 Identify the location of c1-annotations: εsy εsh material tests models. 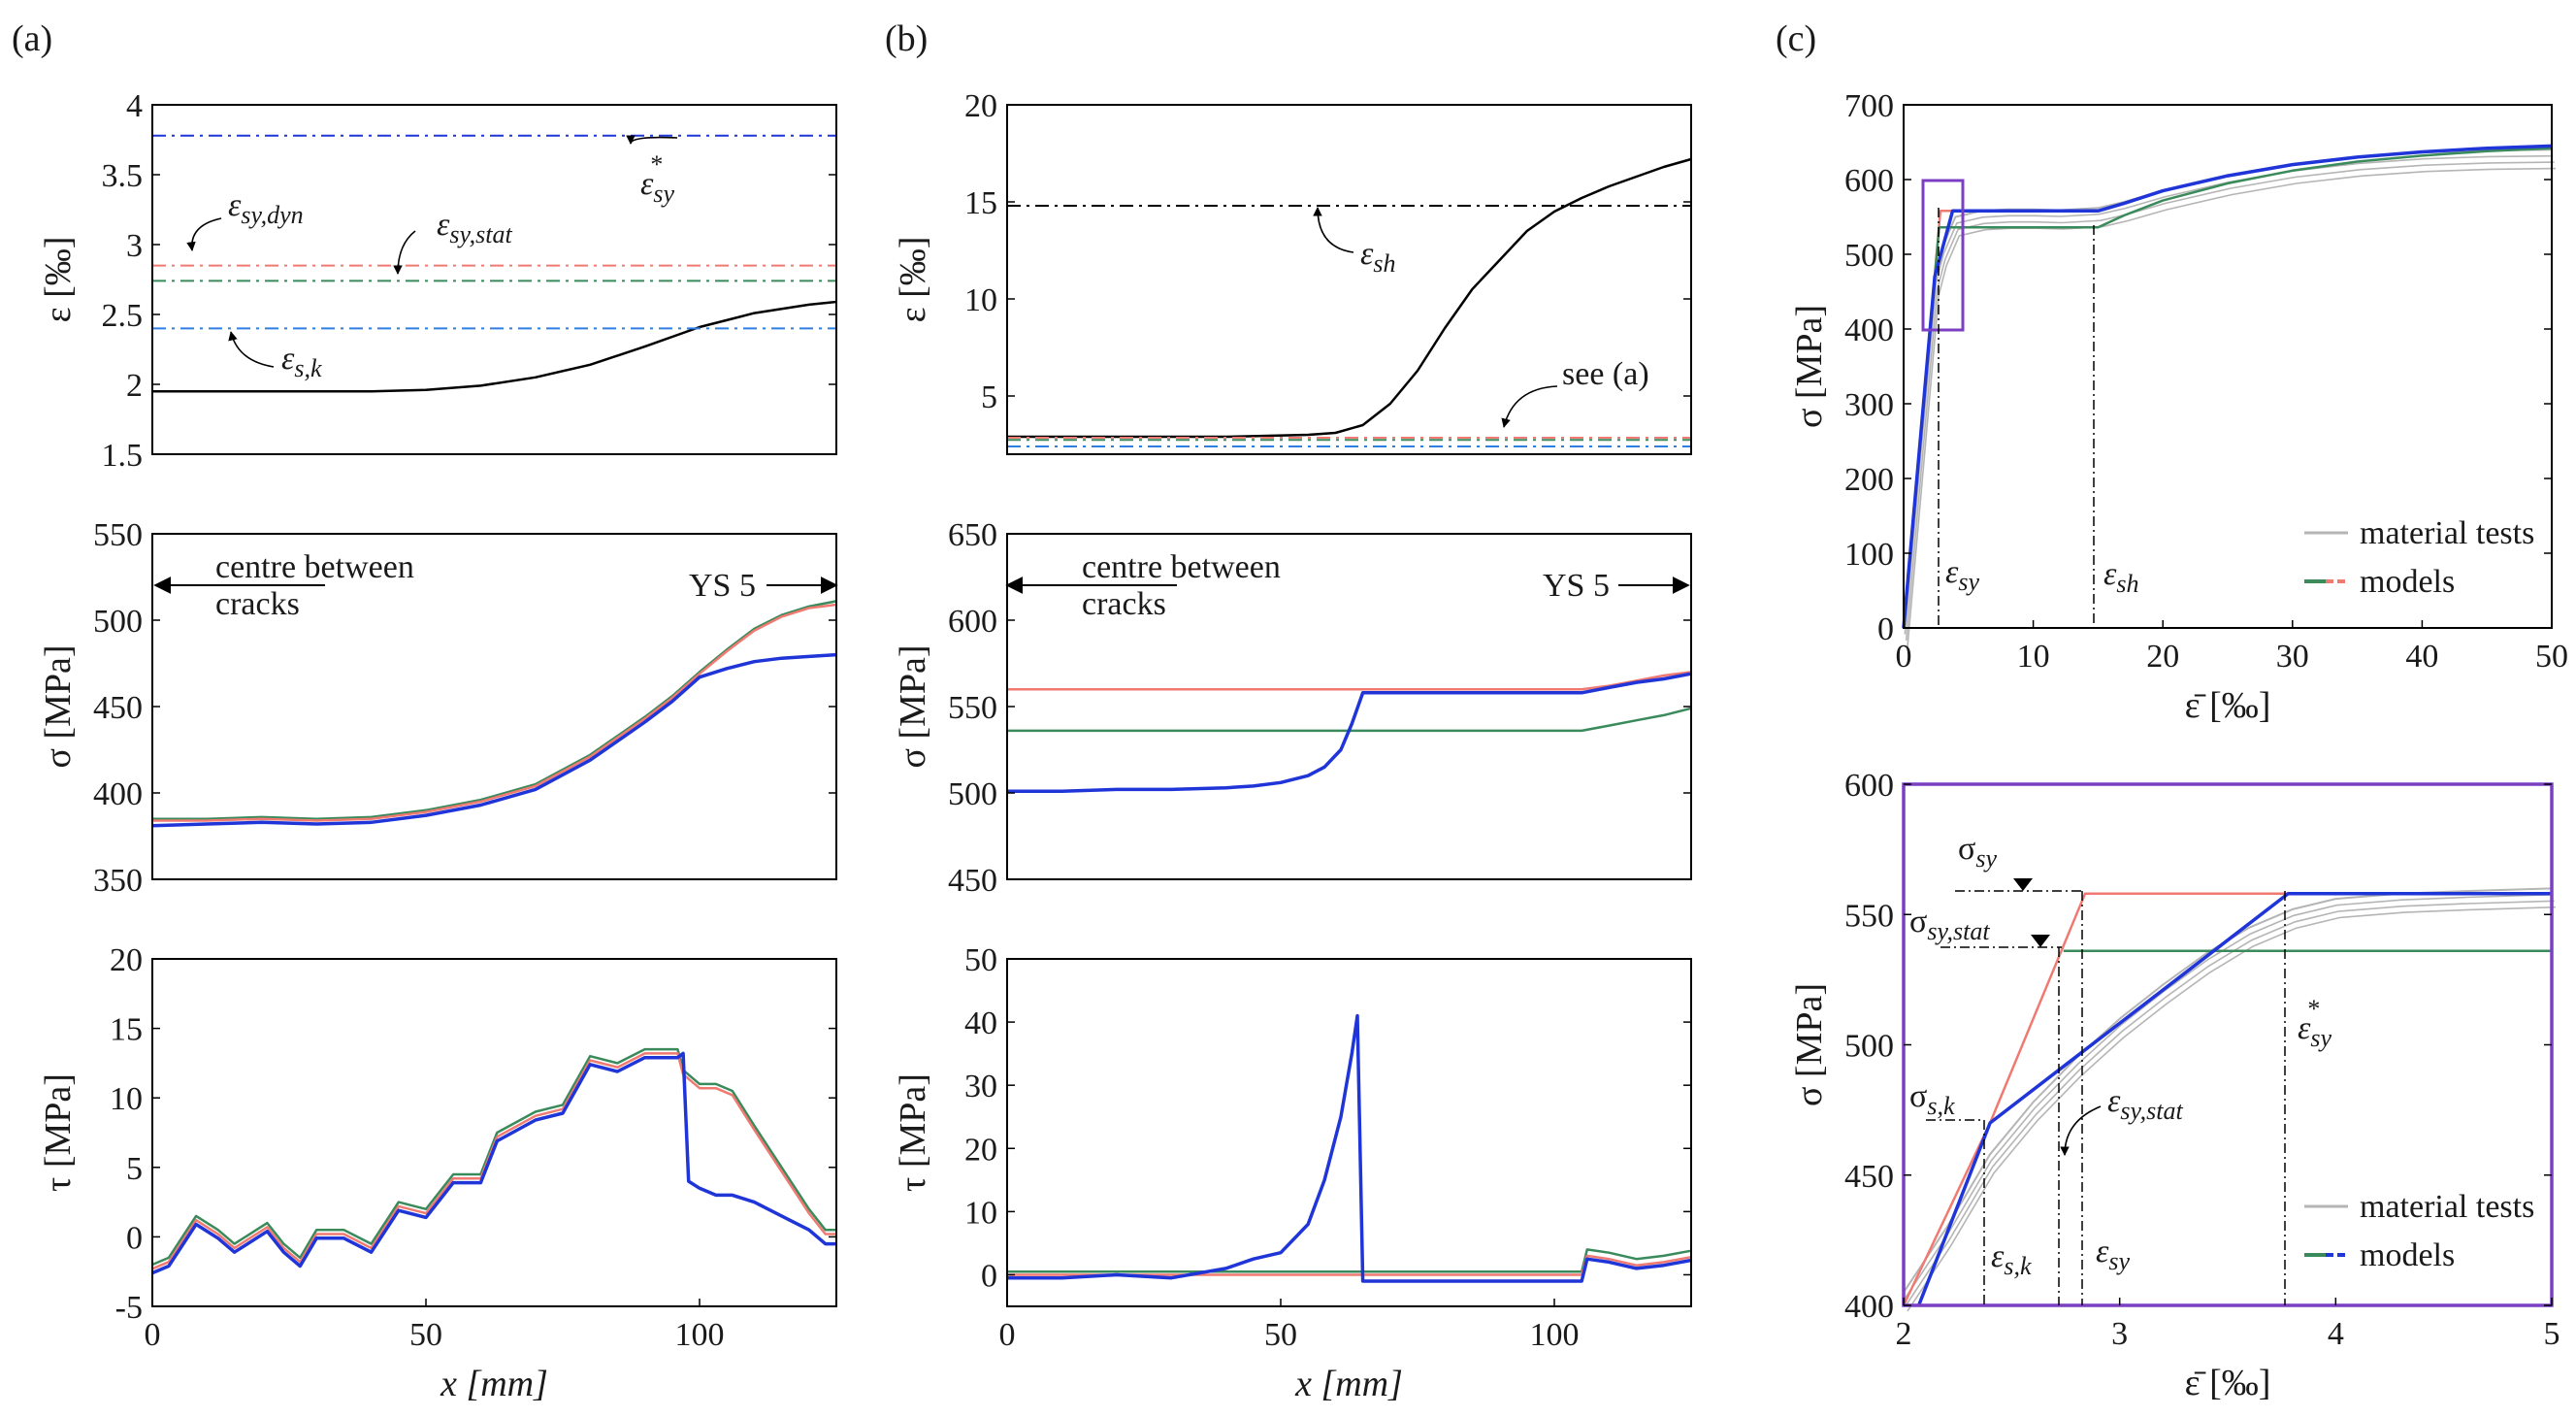
(2227, 404).